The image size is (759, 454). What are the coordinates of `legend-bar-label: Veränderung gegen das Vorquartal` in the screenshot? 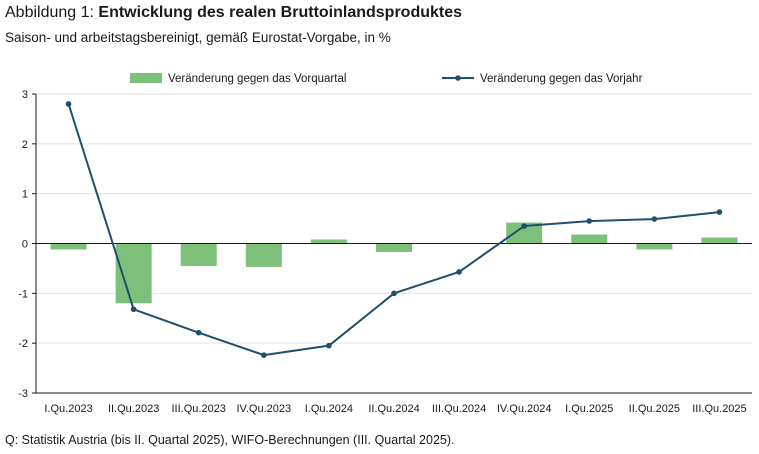 It's located at (257, 79).